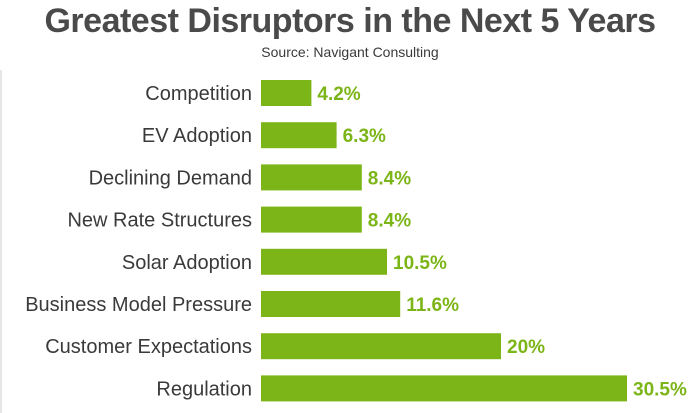 The width and height of the screenshot is (700, 413). I want to click on value-label: 20%, so click(526, 347).